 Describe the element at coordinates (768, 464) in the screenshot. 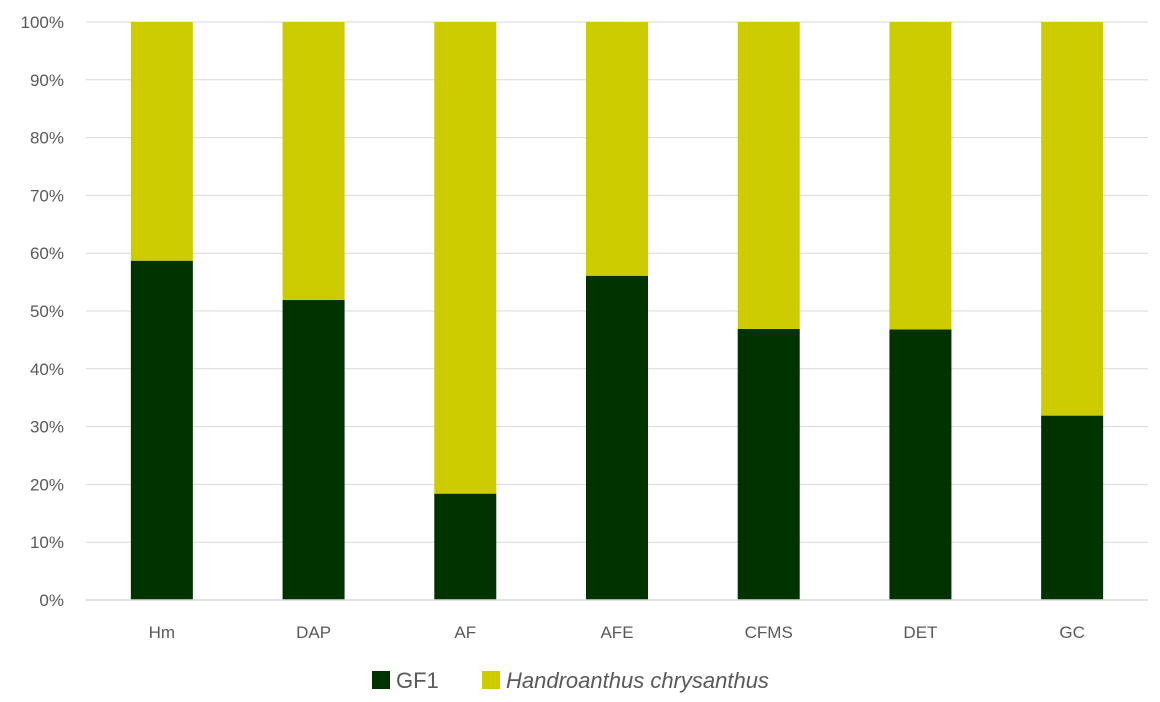

I see `bar-gf1-cfms` at that location.